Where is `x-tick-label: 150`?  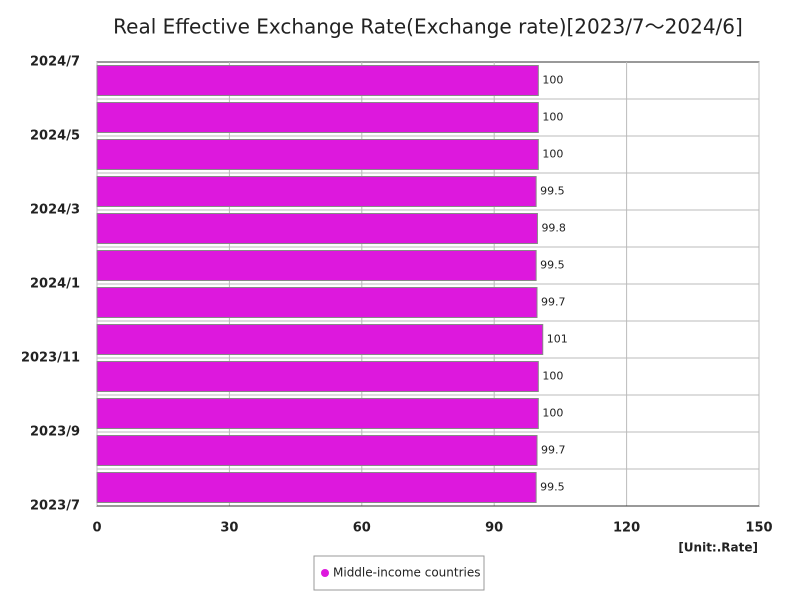 x-tick-label: 150 is located at coordinates (758, 528).